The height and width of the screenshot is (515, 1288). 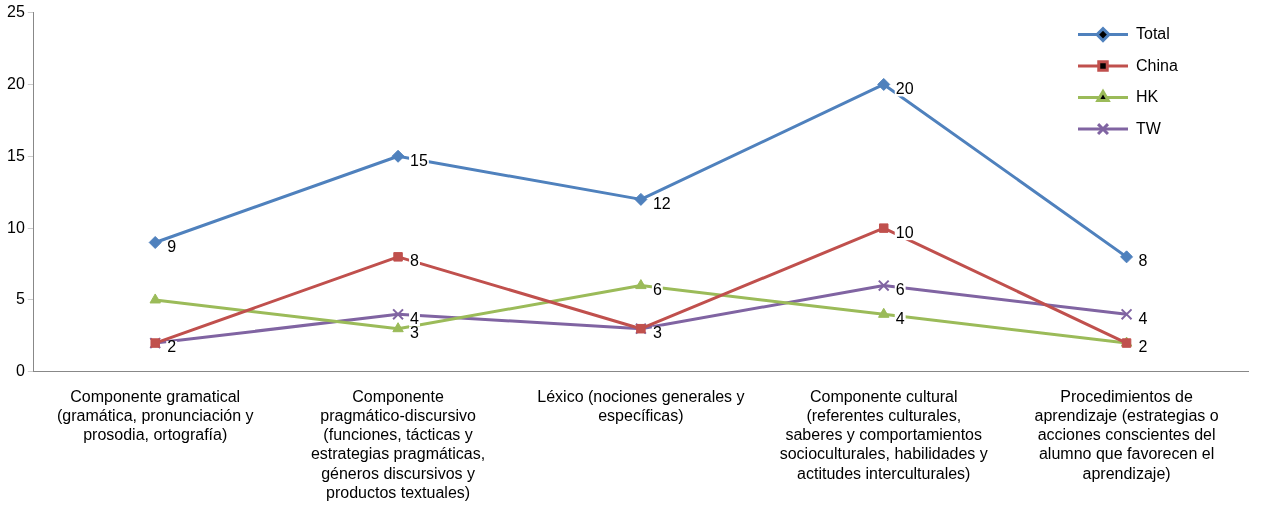 I want to click on legend-label: Total, so click(x=1153, y=34).